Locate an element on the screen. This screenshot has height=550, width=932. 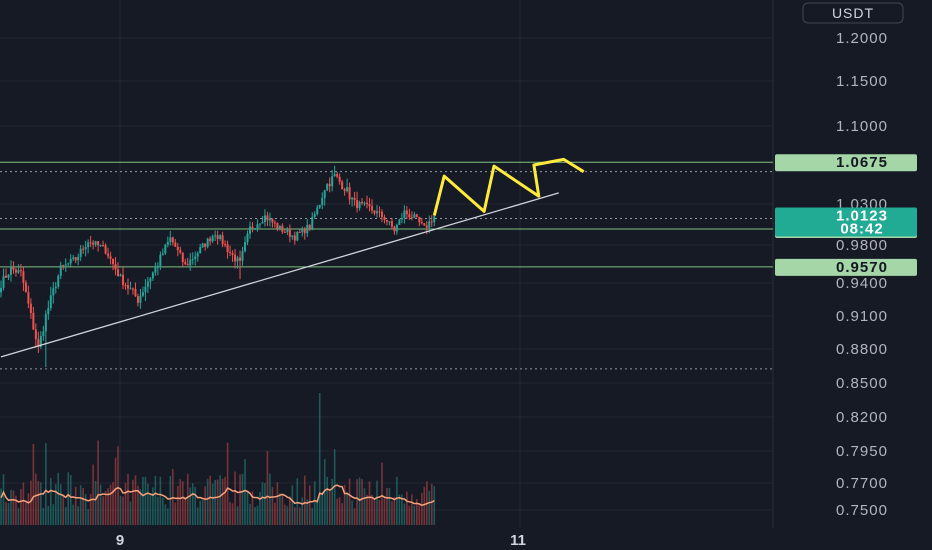
price-level-badge is located at coordinates (846, 163).